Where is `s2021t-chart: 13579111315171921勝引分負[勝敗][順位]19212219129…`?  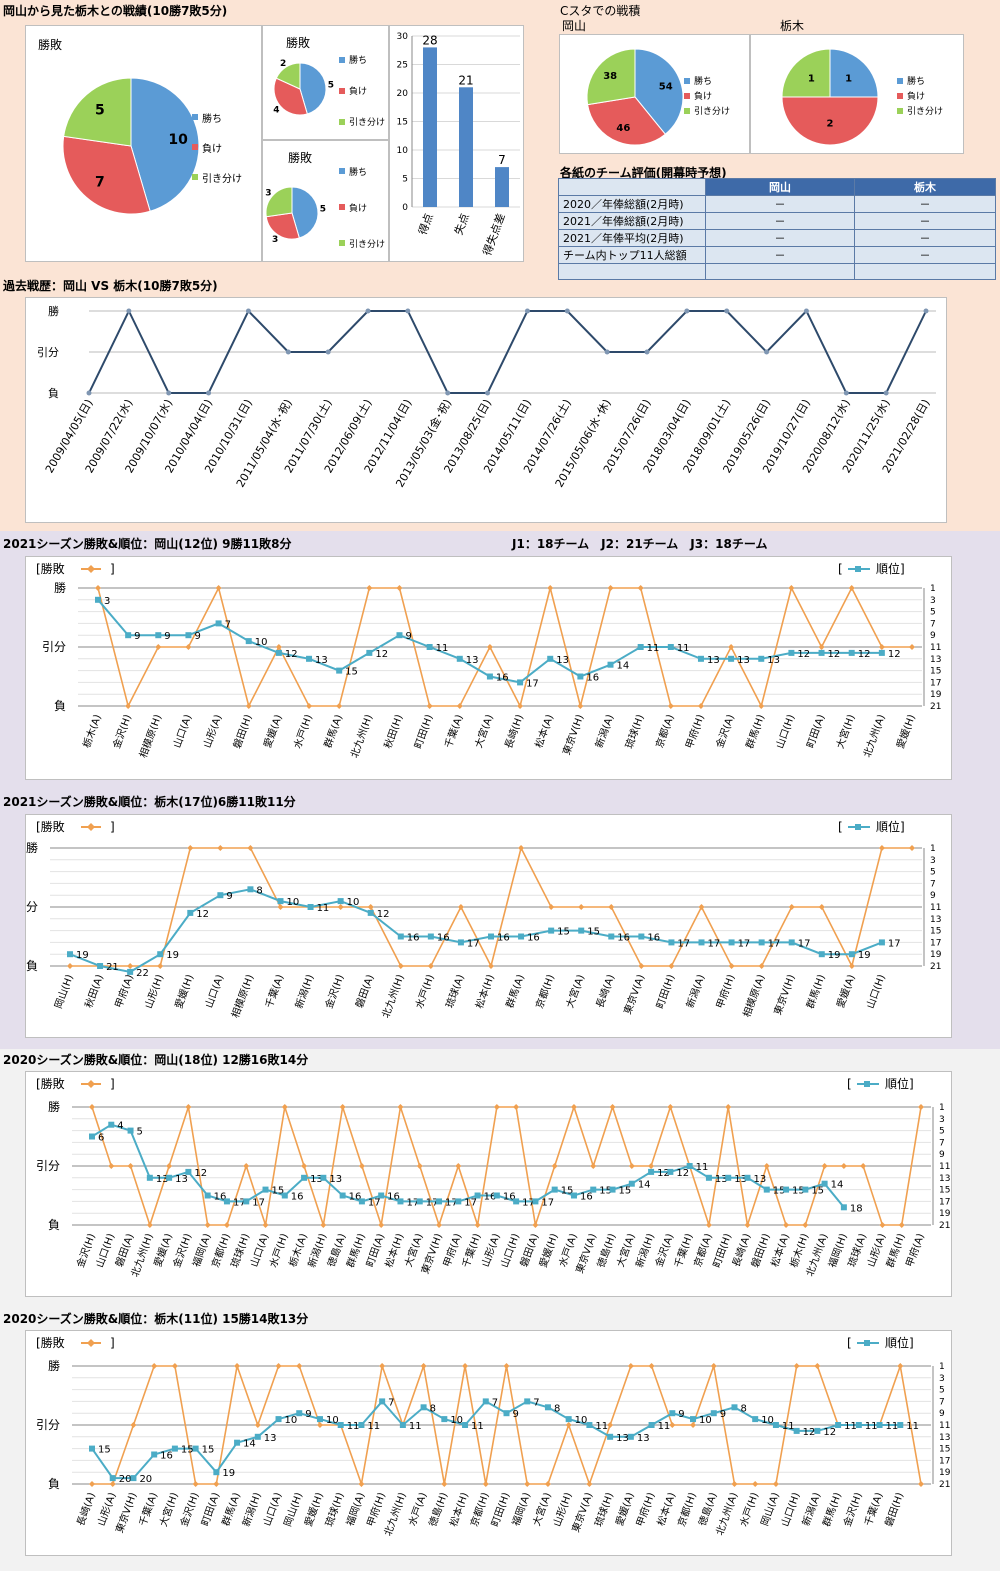
s2021t-chart: 13579111315171921勝引分負[勝敗][順位]19212219129… is located at coordinates (484, 919).